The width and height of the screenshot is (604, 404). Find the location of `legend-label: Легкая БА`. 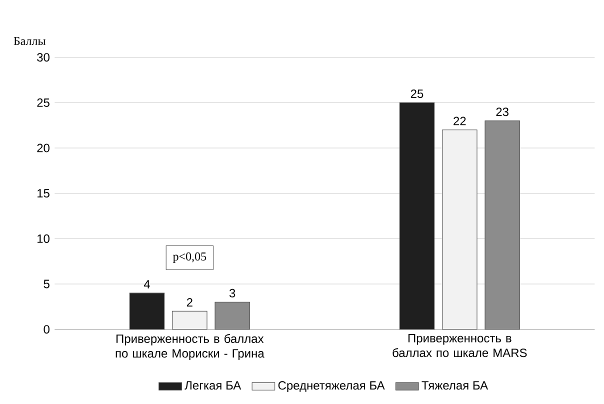

legend-label: Легкая БА is located at coordinates (213, 385).